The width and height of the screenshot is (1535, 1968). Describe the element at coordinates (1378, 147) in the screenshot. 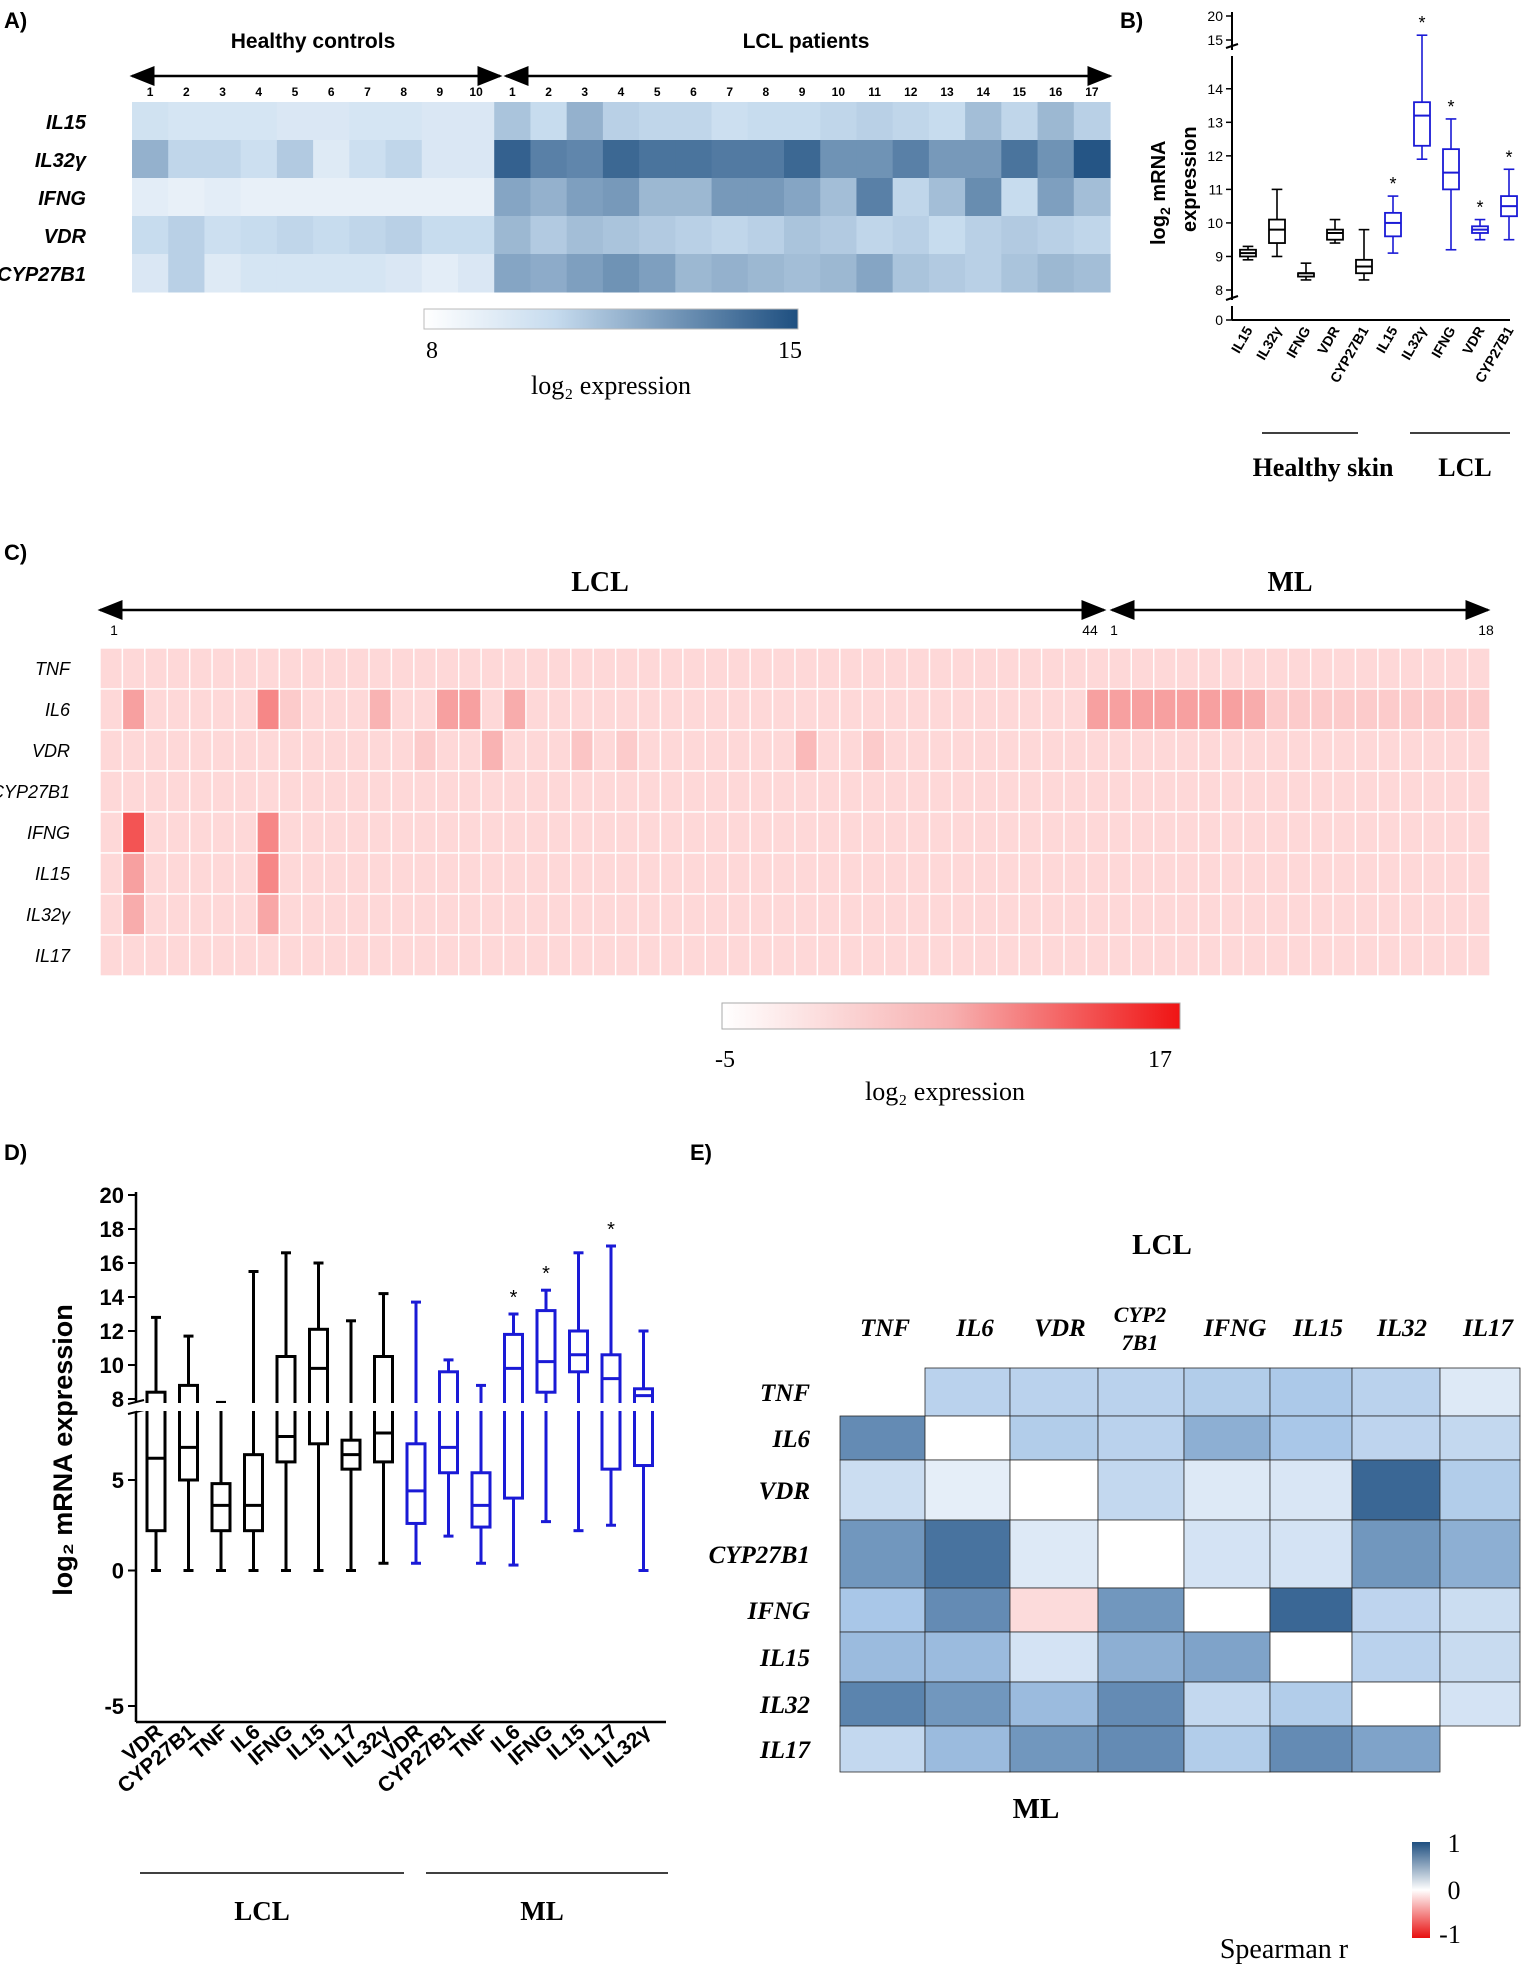

I see `panel-b-boxes: * * * * *` at that location.